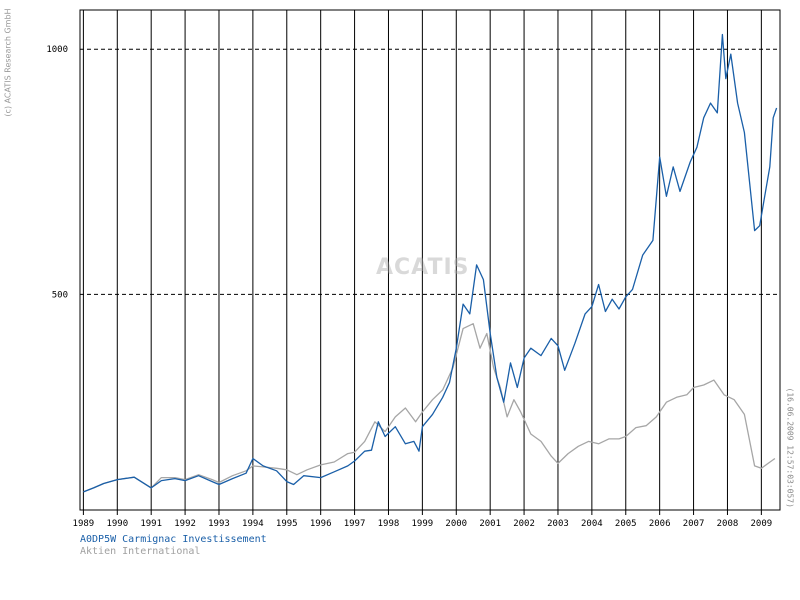 Image resolution: width=800 pixels, height=600 pixels. Describe the element at coordinates (287, 524) in the screenshot. I see `x-tick-label: 1995` at that location.